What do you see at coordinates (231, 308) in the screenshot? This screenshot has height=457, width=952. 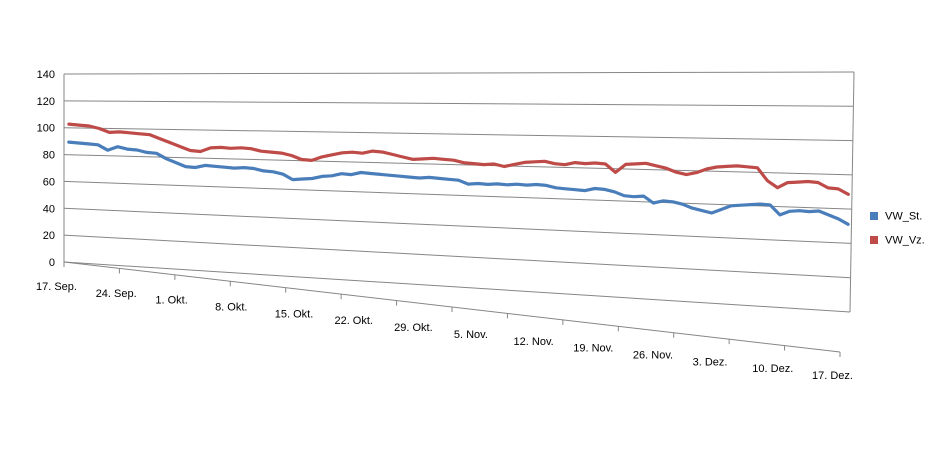 I see `x-tick-label: 8. Okt.` at bounding box center [231, 308].